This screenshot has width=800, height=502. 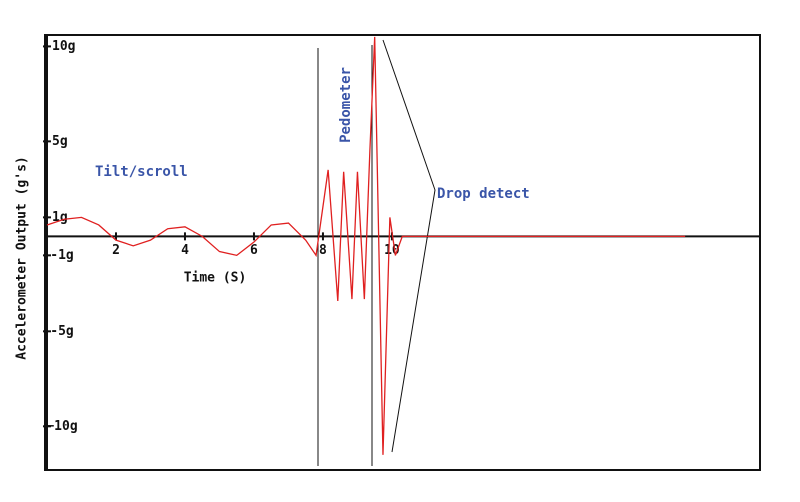 What do you see at coordinates (185, 250) in the screenshot?
I see `x-tick-label: 4` at bounding box center [185, 250].